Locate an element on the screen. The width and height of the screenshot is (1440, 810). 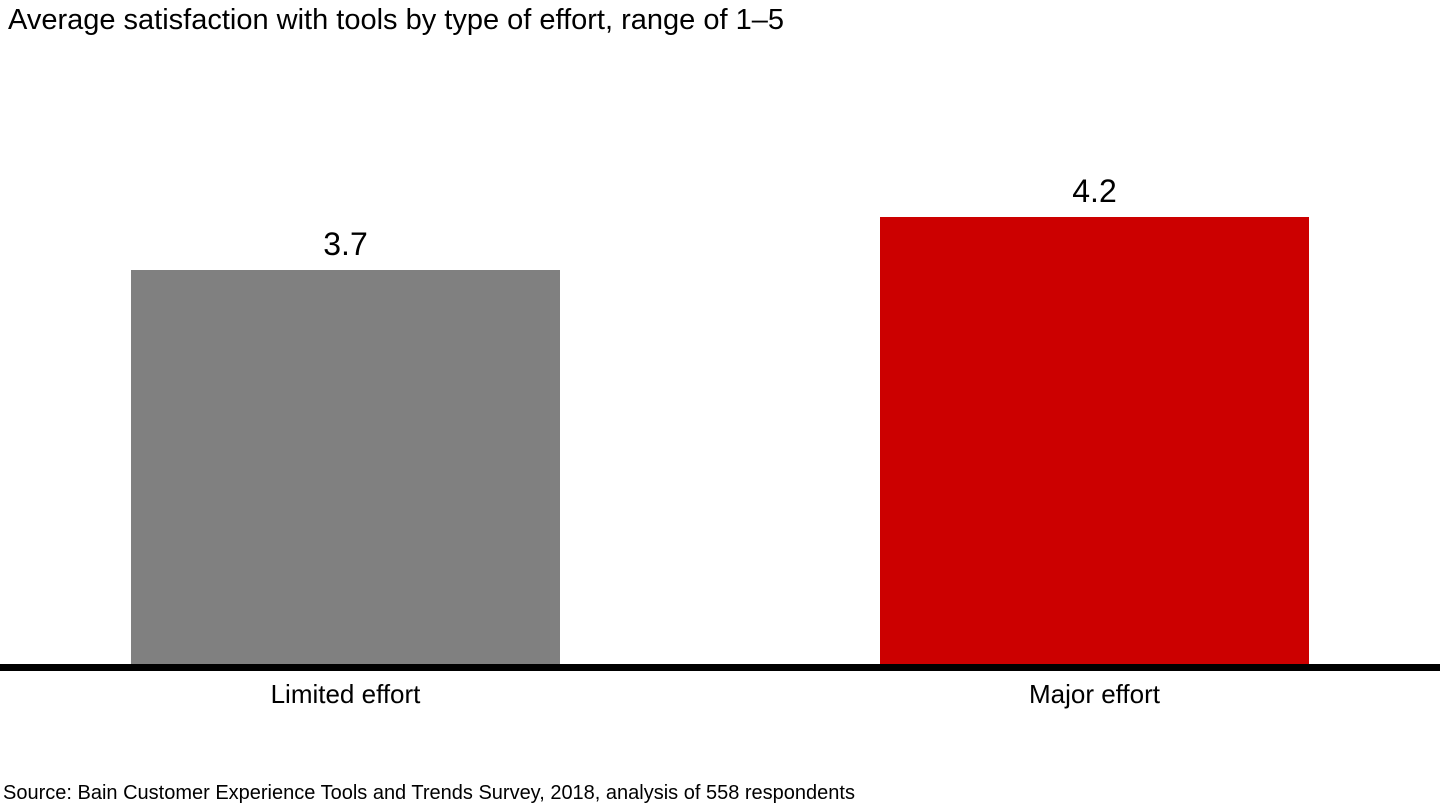
bar-value-label-major-effort: 4.2 is located at coordinates (1094, 190).